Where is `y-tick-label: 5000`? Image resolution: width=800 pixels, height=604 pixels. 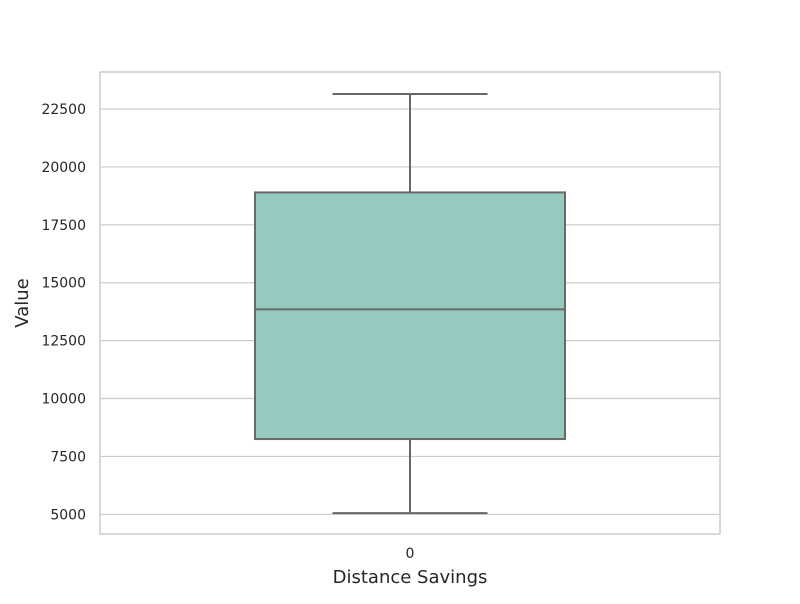 y-tick-label: 5000 is located at coordinates (68, 515).